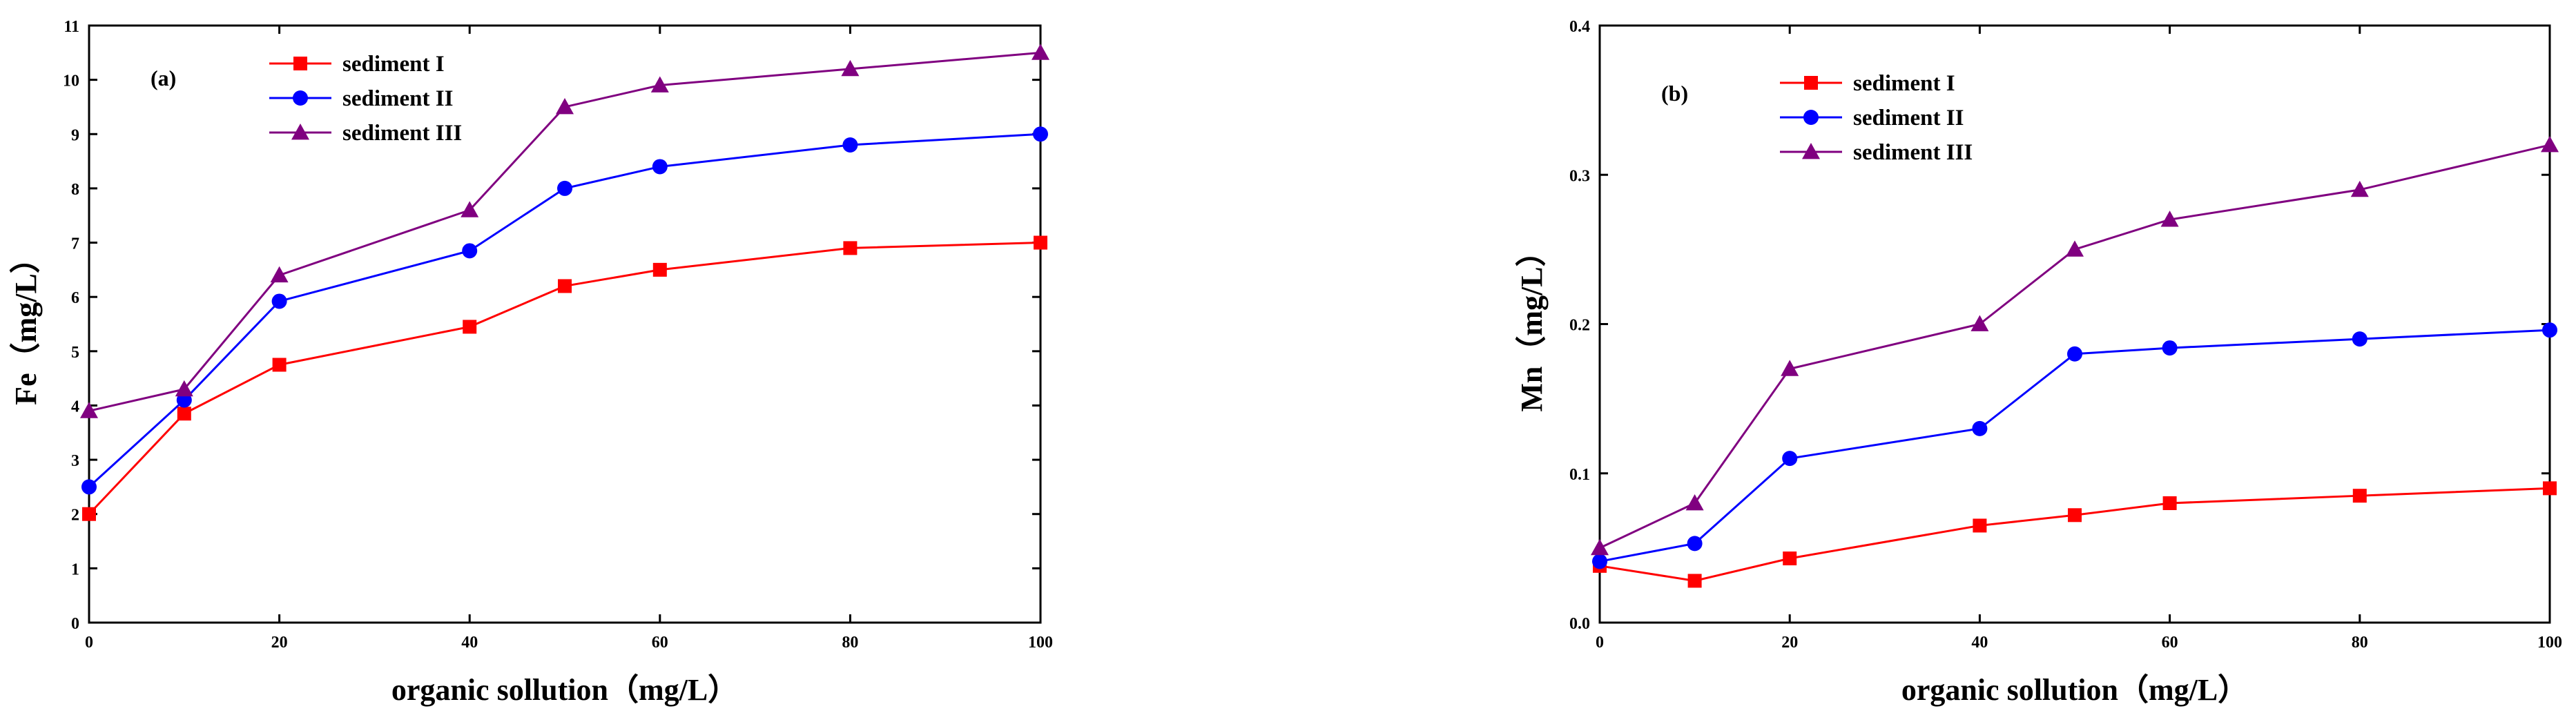 The height and width of the screenshot is (722, 2576). I want to click on y-tick-label: 9, so click(75, 135).